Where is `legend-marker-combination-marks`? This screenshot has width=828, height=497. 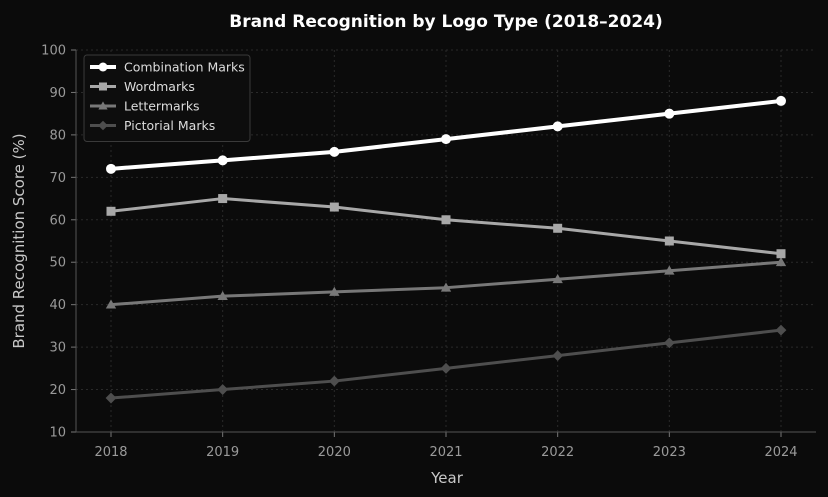
legend-marker-combination-marks is located at coordinates (103, 67).